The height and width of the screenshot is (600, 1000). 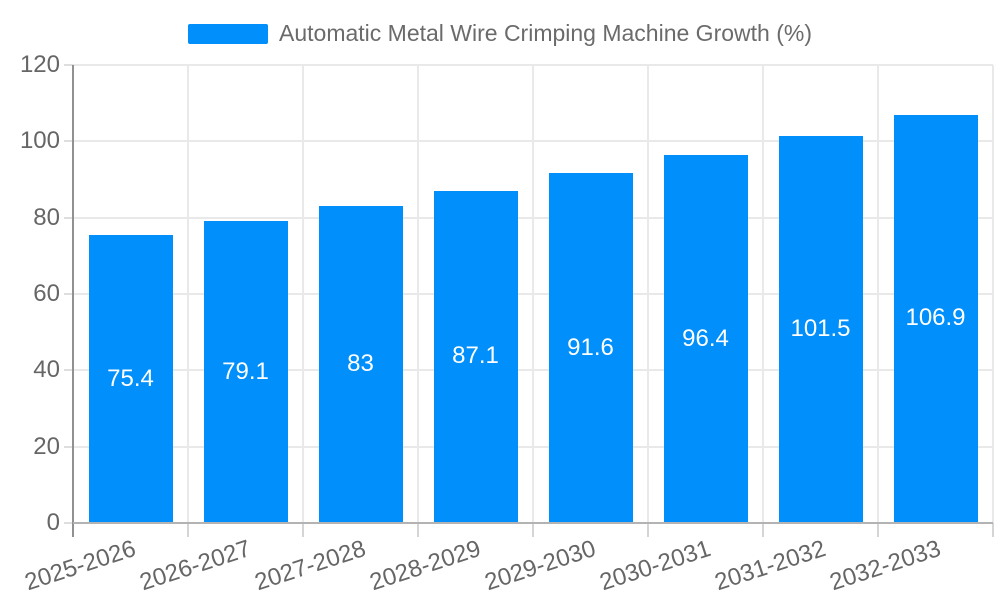 I want to click on bar-2029-2030: 91.6, so click(x=590, y=347).